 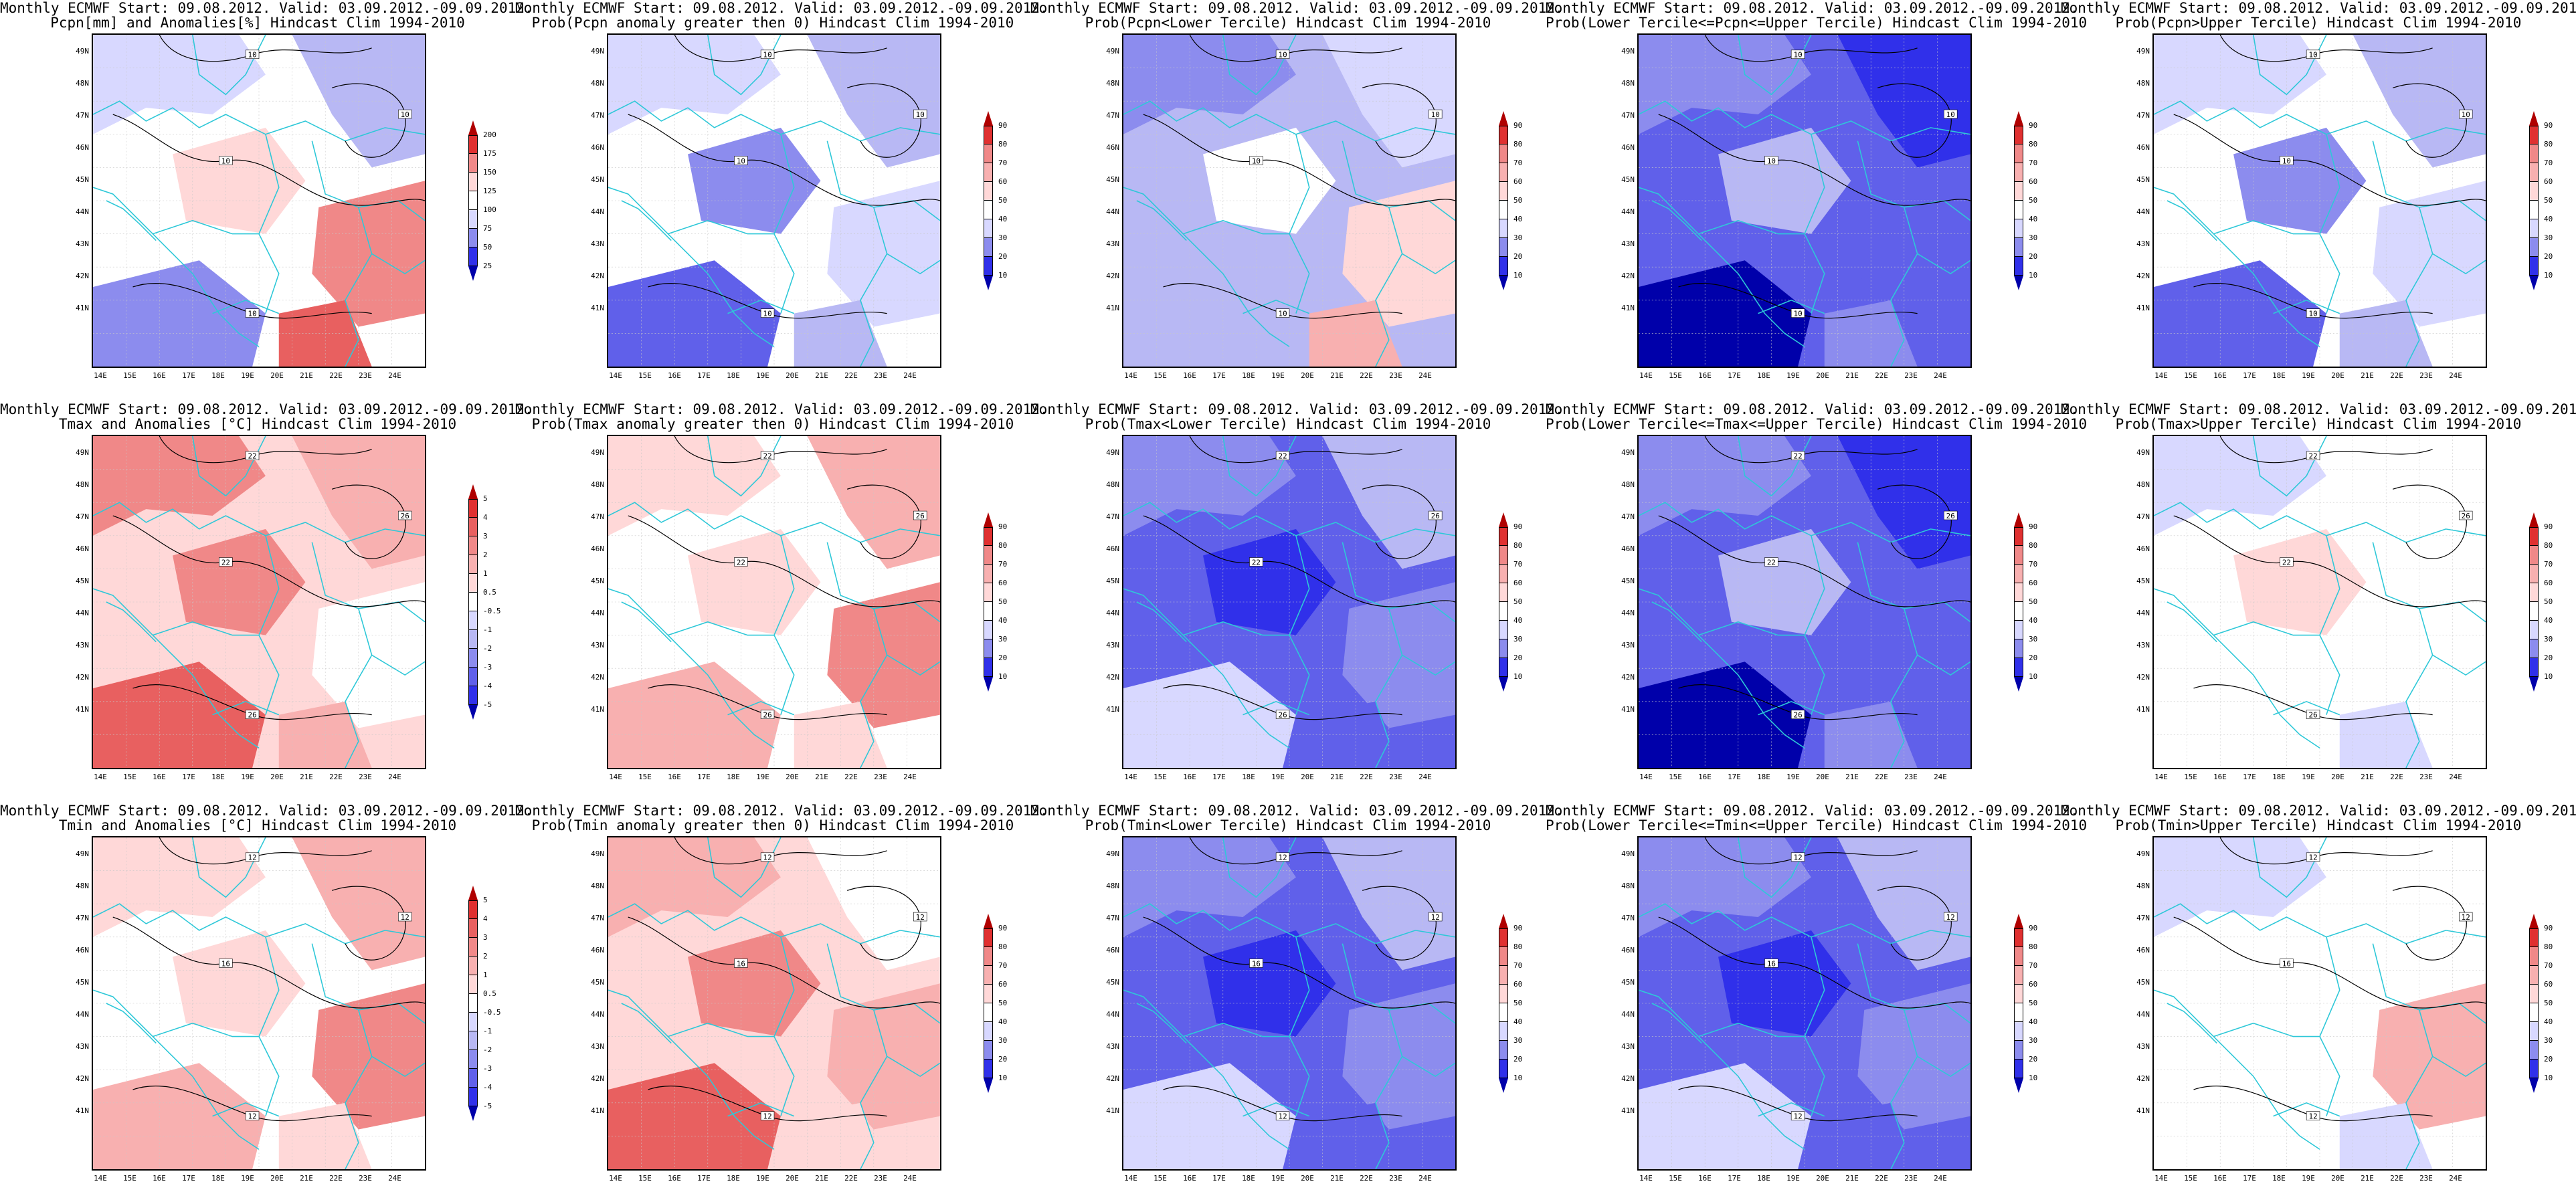 I want to click on colorbar-label: 60, so click(x=2033, y=583).